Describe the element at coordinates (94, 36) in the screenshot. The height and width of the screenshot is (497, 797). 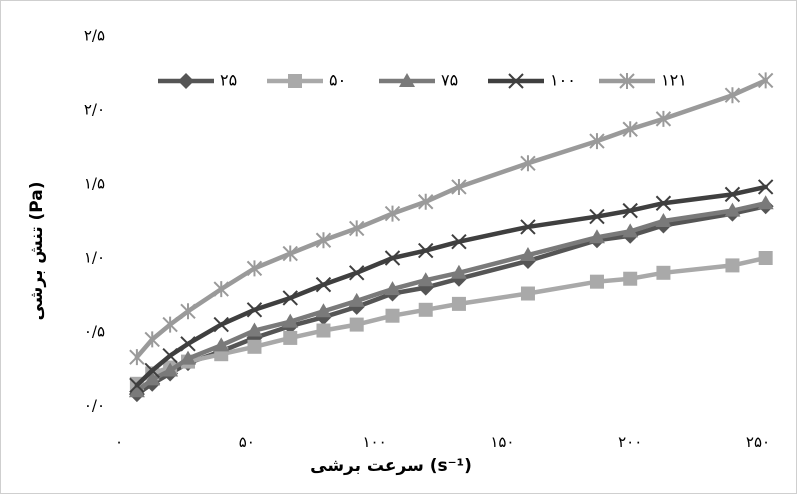
I see `y-tick-label: ۲/۵` at that location.